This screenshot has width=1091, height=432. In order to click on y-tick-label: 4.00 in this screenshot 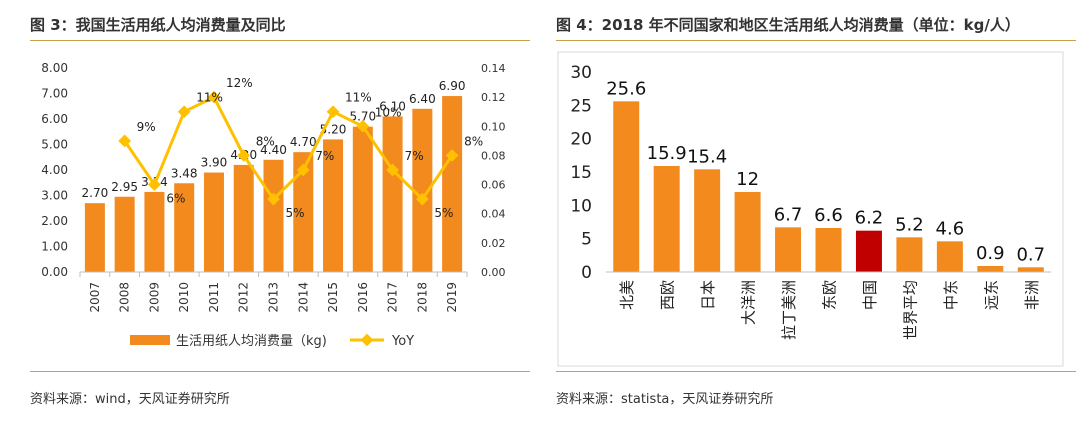, I will do `click(54, 170)`.